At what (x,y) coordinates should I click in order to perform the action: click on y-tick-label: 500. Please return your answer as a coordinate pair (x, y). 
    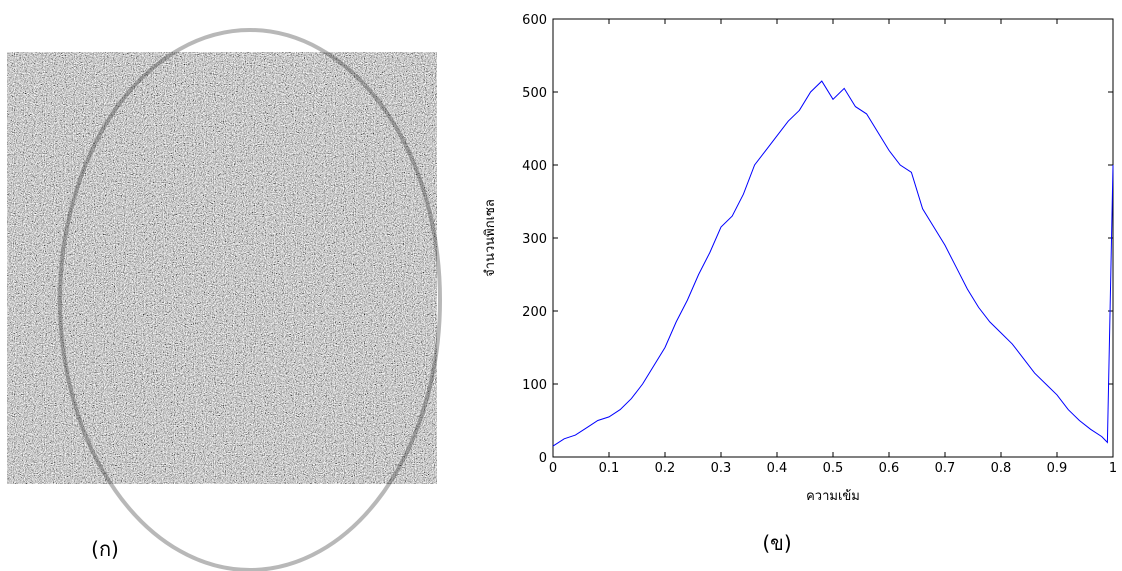
    Looking at the image, I should click on (534, 93).